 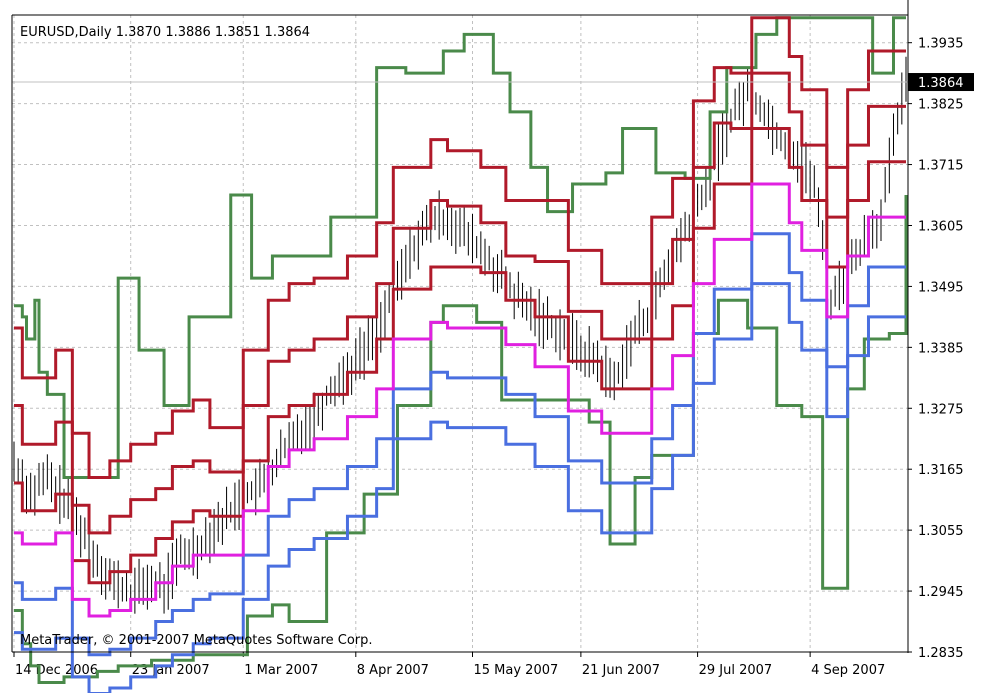 I want to click on y-tick-label: 1.3275, so click(x=941, y=409).